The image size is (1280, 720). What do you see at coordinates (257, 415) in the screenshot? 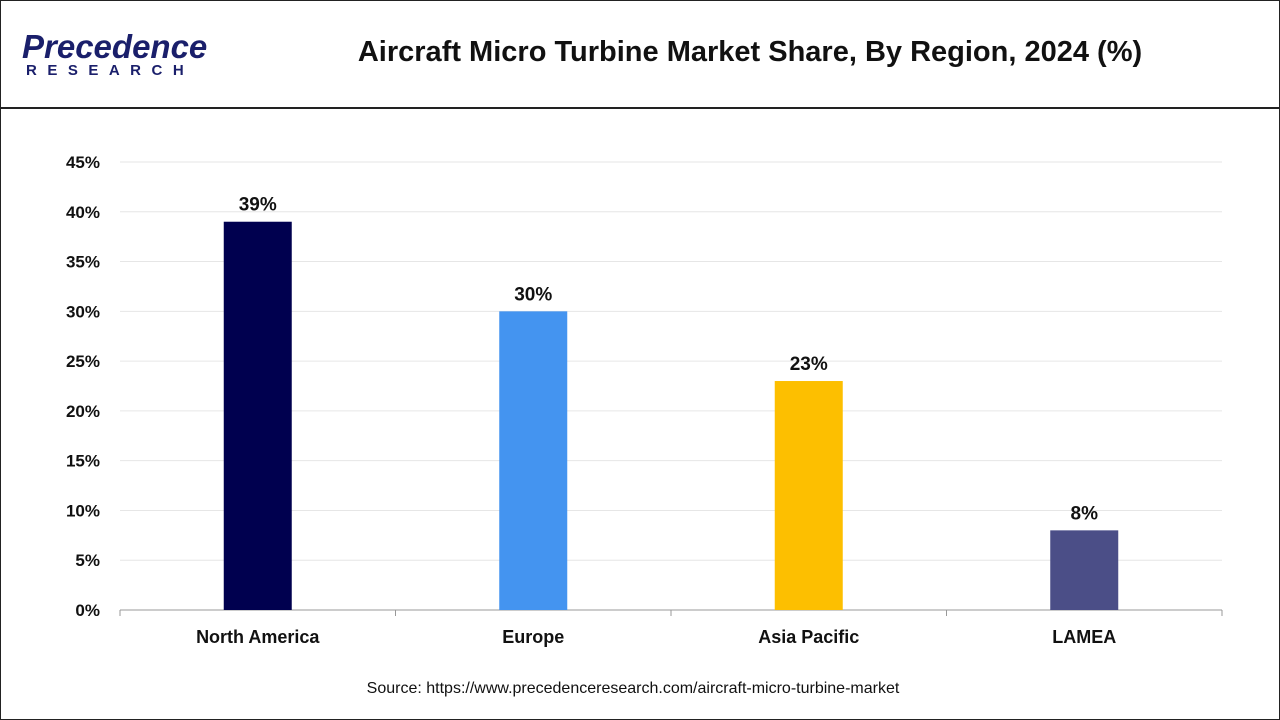
I see `bar-north-america` at bounding box center [257, 415].